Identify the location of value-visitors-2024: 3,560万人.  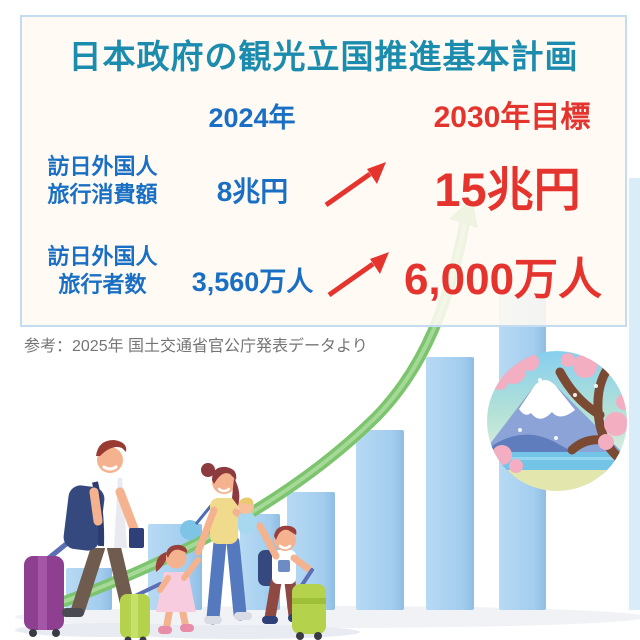
(252, 282).